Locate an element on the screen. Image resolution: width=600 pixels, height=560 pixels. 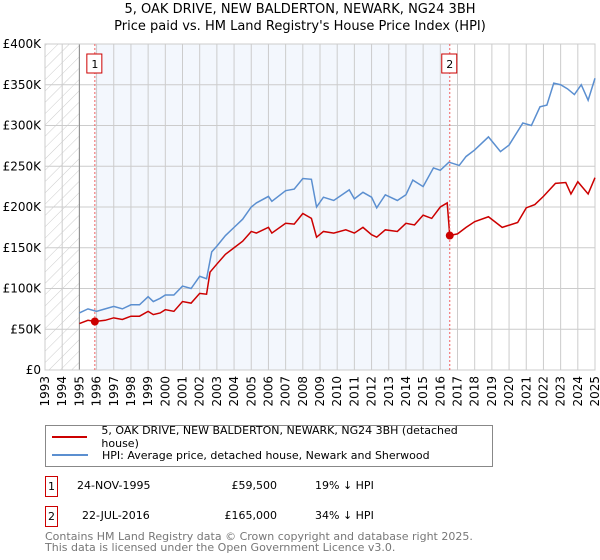
y-tick-label: £250K is located at coordinates (23, 166).